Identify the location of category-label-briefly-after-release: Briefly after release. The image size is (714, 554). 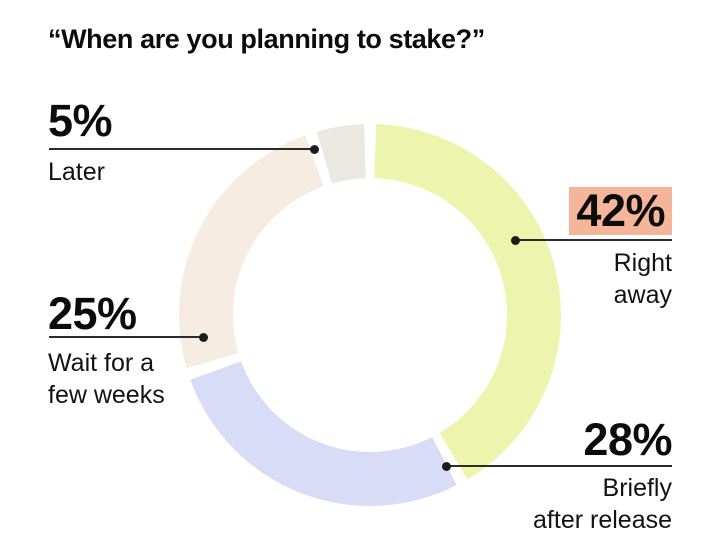
(602, 504).